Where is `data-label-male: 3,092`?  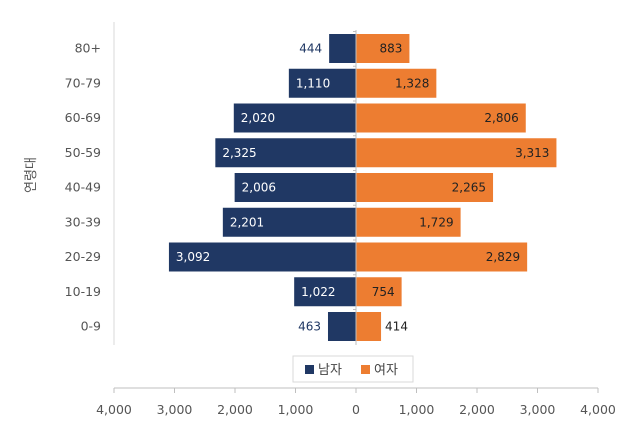 data-label-male: 3,092 is located at coordinates (193, 257).